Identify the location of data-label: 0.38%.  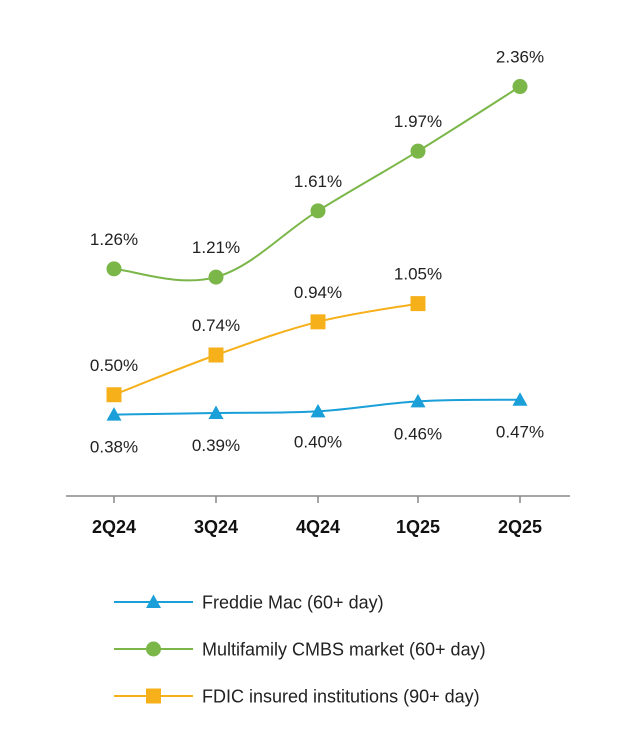
(114, 447).